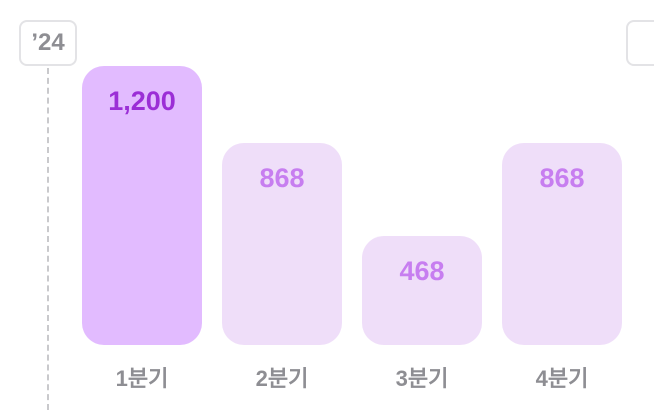 Image resolution: width=654 pixels, height=410 pixels. What do you see at coordinates (562, 378) in the screenshot?
I see `category-label: 4분기` at bounding box center [562, 378].